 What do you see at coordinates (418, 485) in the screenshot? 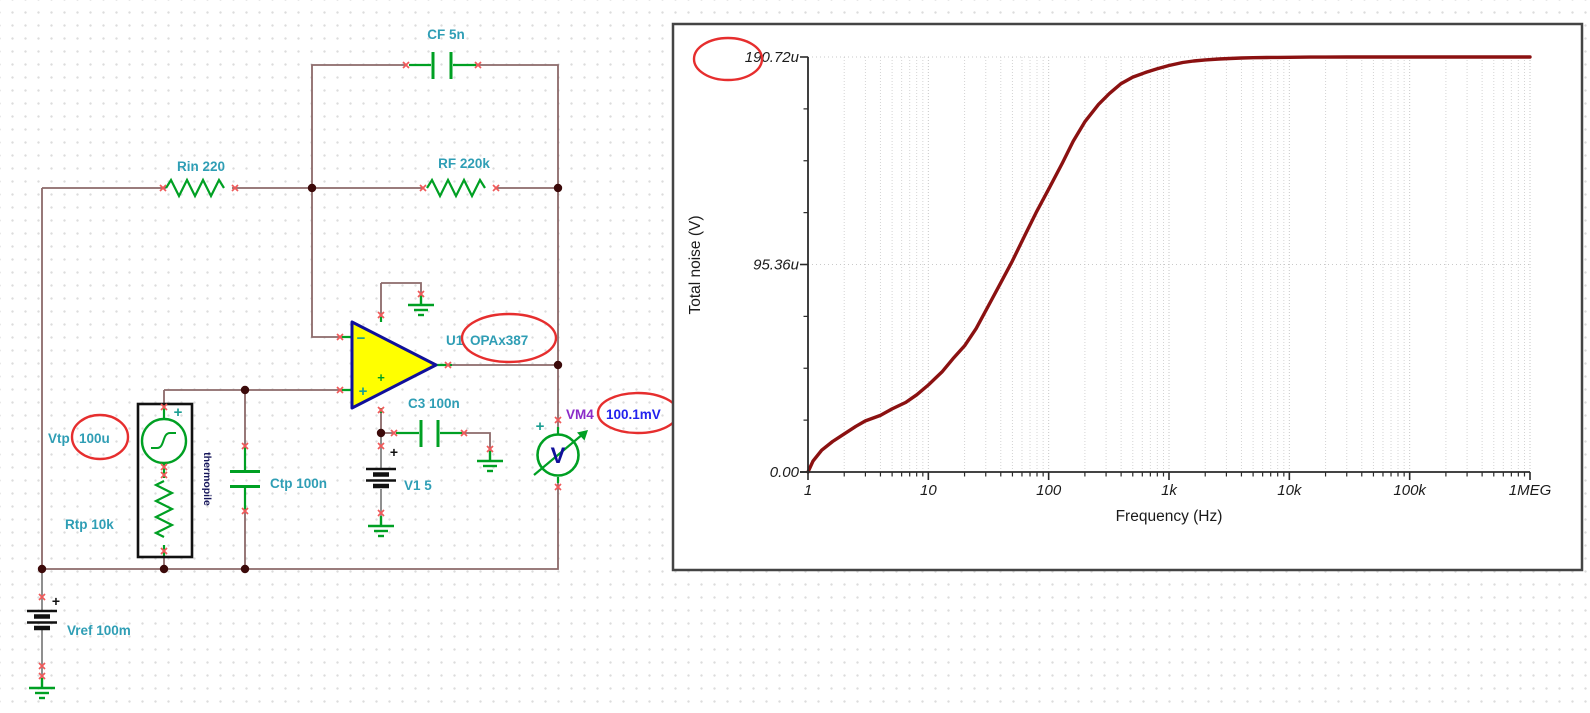
I see `v1-label: V1 5` at bounding box center [418, 485].